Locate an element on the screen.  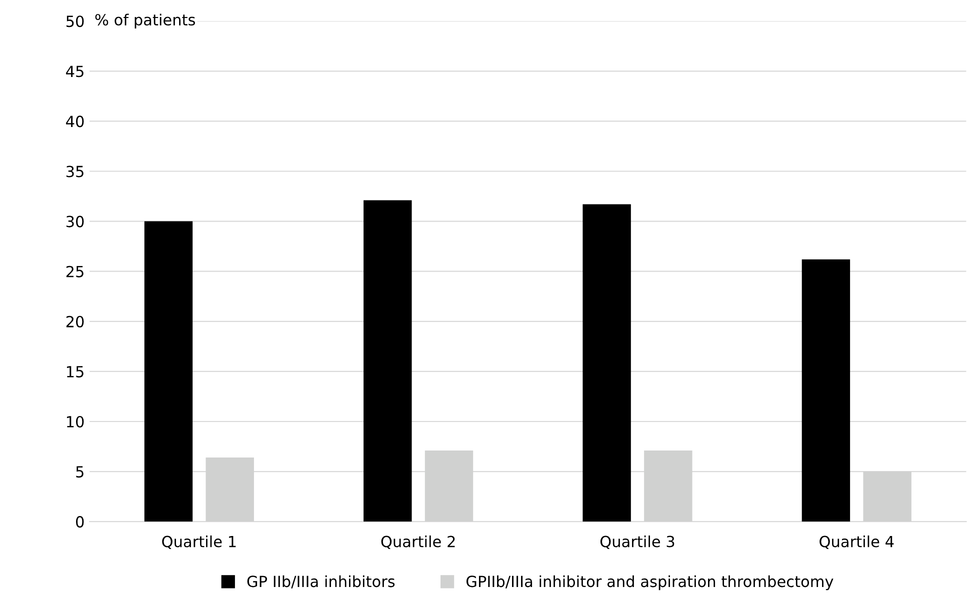
y-tick-label: 25 is located at coordinates (75, 272).